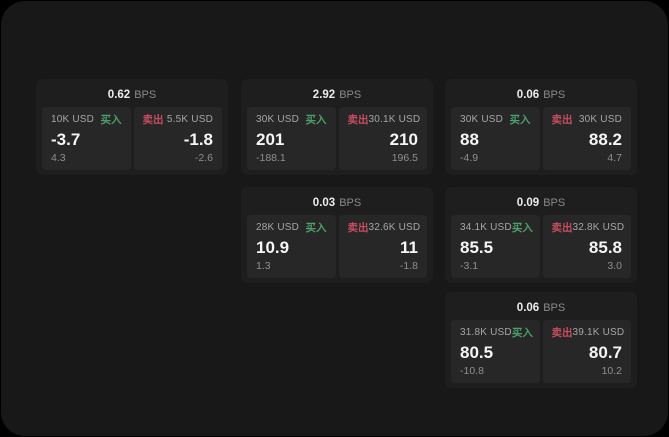 Image resolution: width=669 pixels, height=437 pixels. What do you see at coordinates (600, 119) in the screenshot?
I see `sell-size: 30K USD` at bounding box center [600, 119].